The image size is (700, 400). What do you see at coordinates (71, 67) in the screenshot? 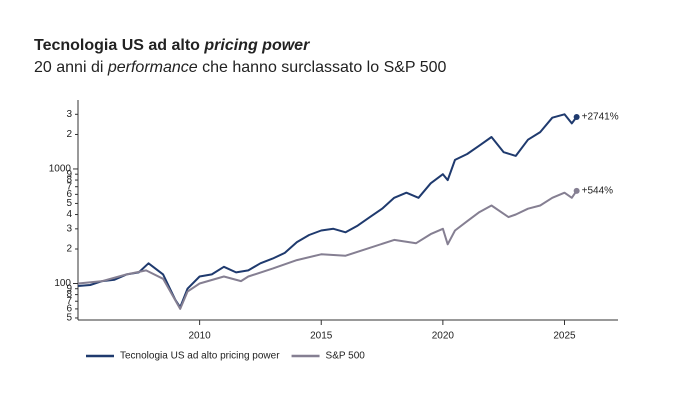
I see `subtitle-part: 20 anni di` at bounding box center [71, 67].